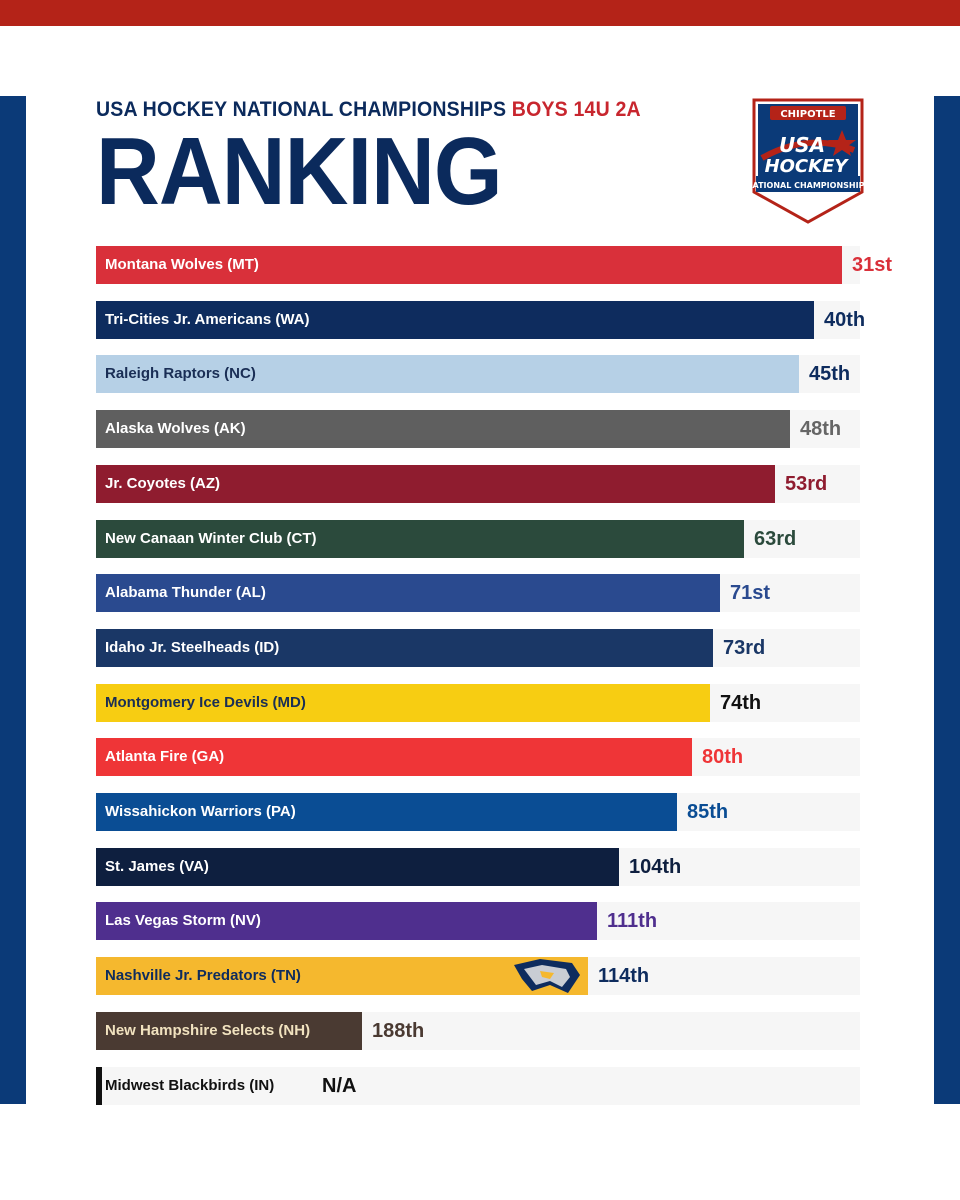 The image size is (960, 1200). What do you see at coordinates (478, 1086) in the screenshot?
I see `bar-row-background` at bounding box center [478, 1086].